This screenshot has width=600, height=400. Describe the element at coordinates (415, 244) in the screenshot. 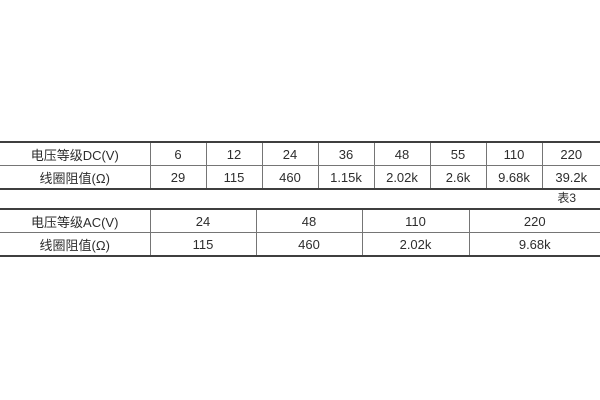

I see `ac-resistance-cell: 2.02k` at that location.